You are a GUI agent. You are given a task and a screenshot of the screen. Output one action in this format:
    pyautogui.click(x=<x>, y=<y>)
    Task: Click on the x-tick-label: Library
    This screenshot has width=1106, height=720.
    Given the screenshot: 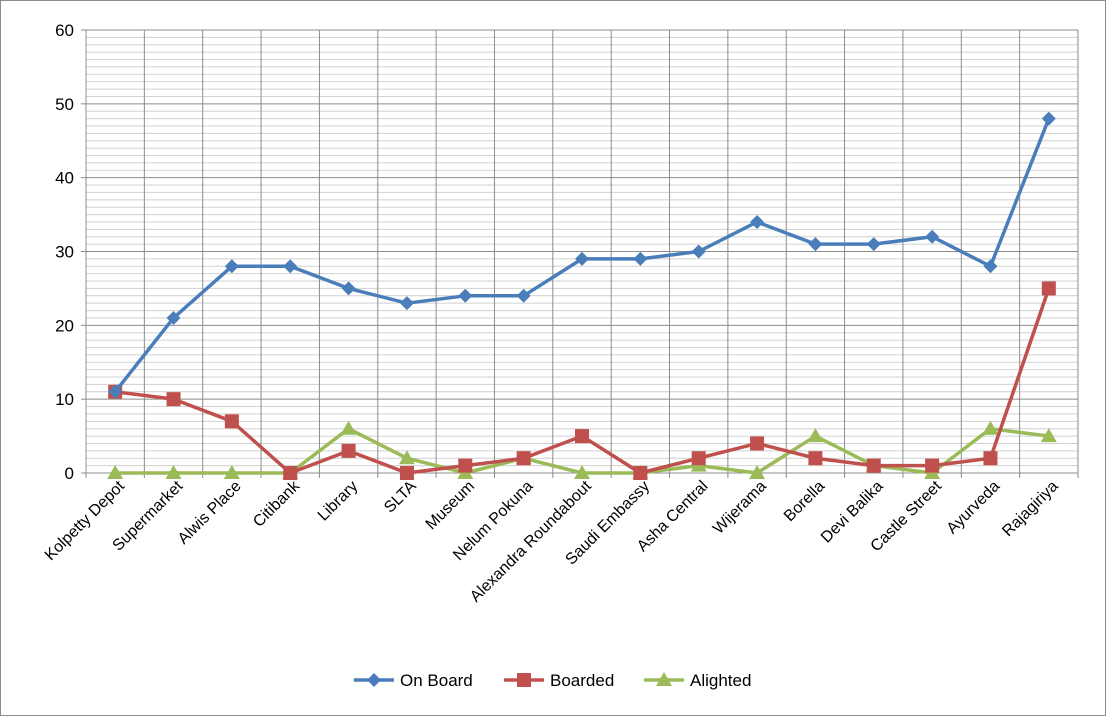 What is the action you would take?
    pyautogui.click(x=338, y=501)
    